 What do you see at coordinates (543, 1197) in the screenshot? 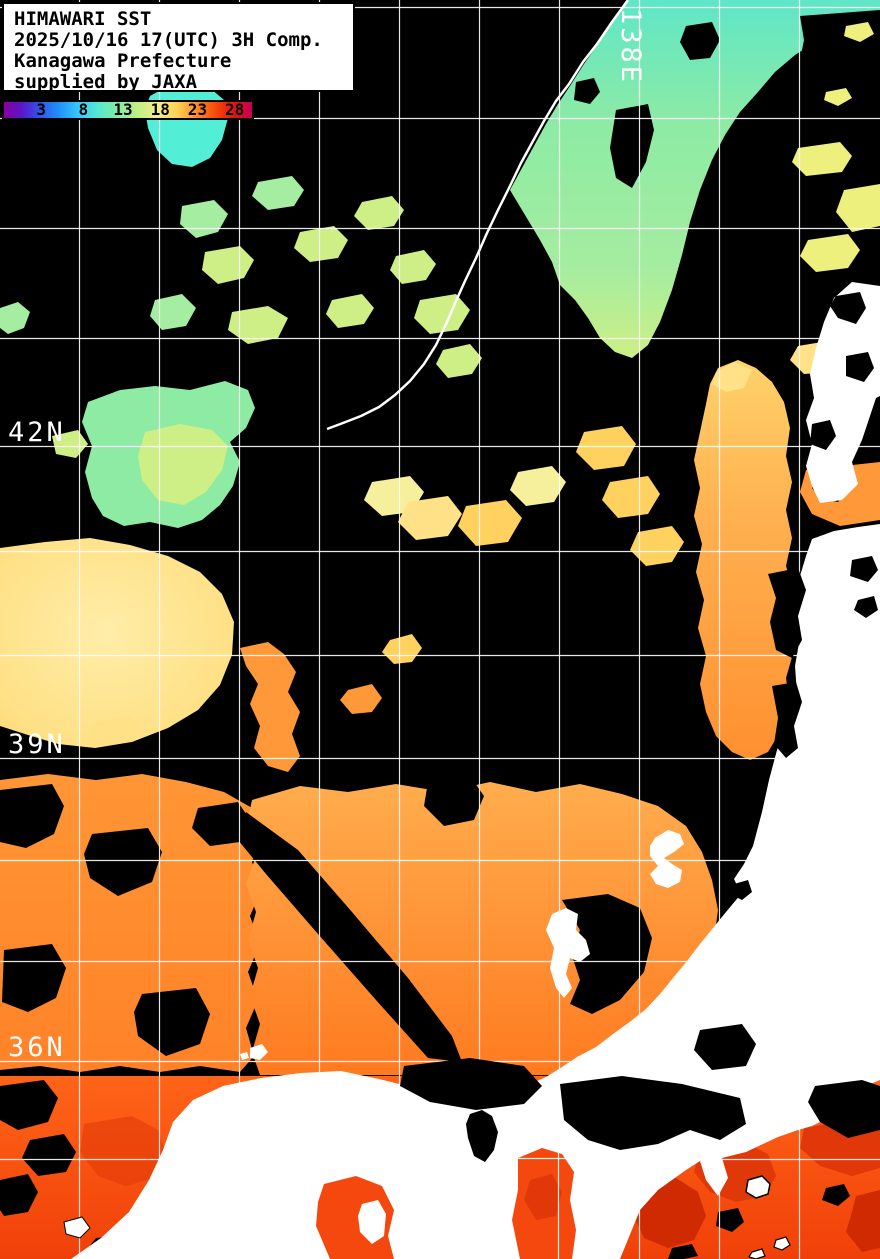
I see `bay-ise-dark` at bounding box center [543, 1197].